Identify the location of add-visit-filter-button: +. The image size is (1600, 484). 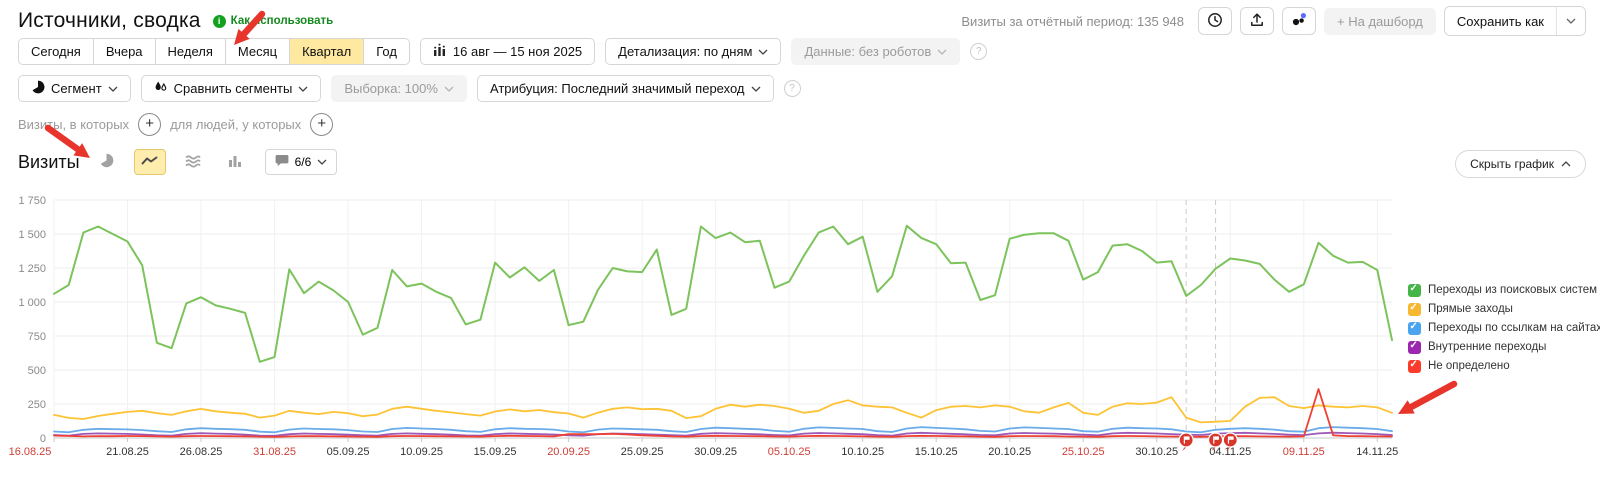
(150, 124).